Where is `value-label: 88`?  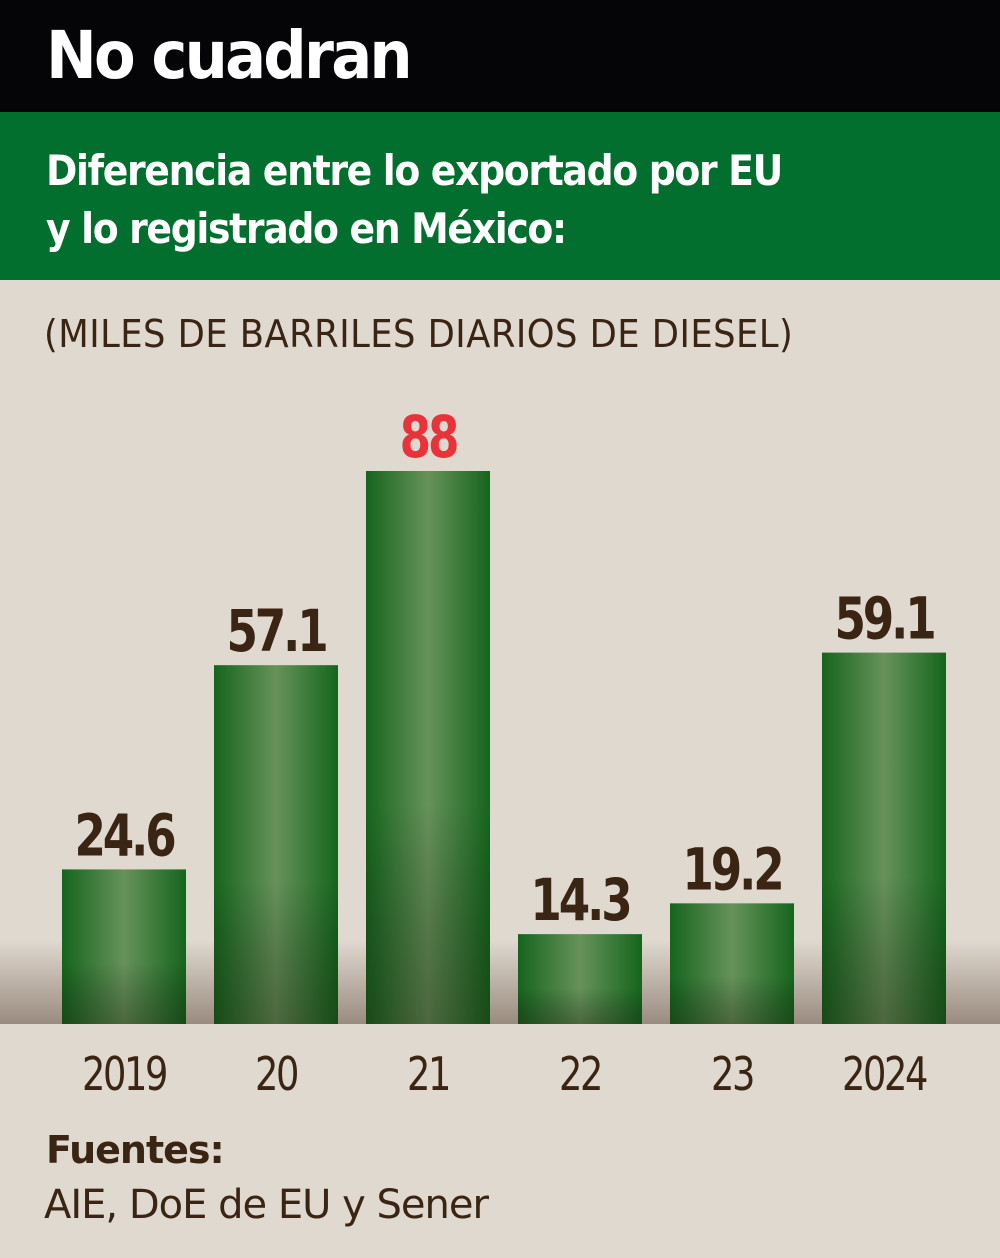 value-label: 88 is located at coordinates (428, 438).